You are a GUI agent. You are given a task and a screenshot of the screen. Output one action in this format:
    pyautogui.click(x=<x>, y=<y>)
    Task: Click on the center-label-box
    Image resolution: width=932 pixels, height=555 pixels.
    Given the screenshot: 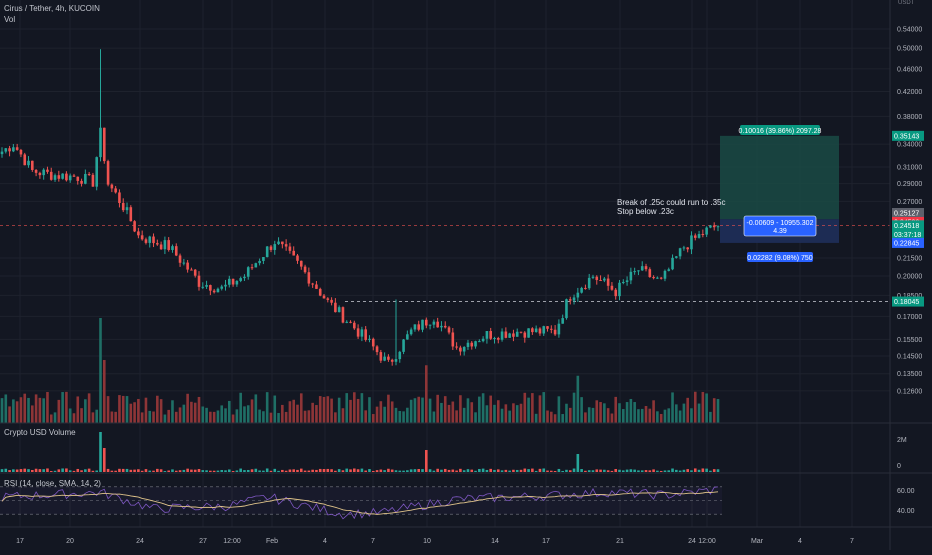 What is the action you would take?
    pyautogui.click(x=780, y=226)
    